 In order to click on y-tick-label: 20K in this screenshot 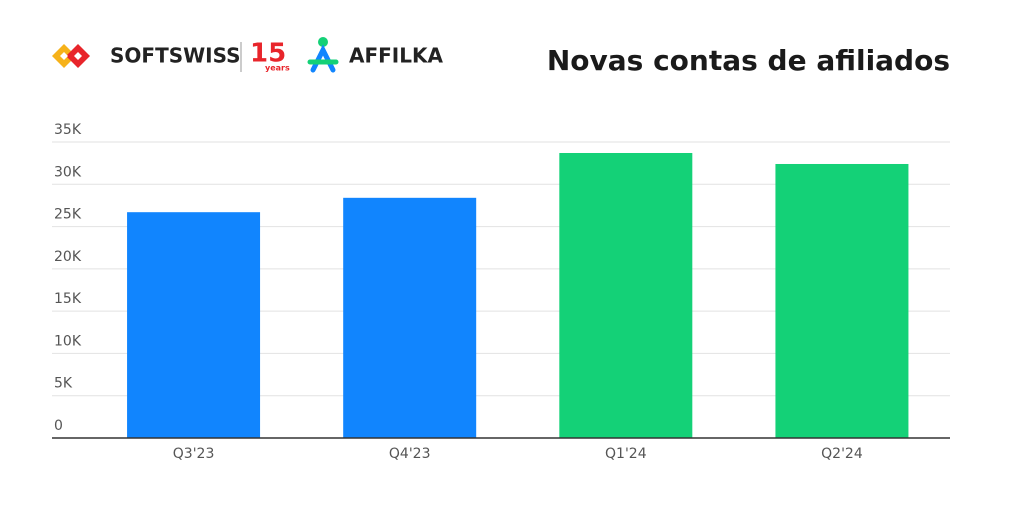, I will do `click(68, 257)`.